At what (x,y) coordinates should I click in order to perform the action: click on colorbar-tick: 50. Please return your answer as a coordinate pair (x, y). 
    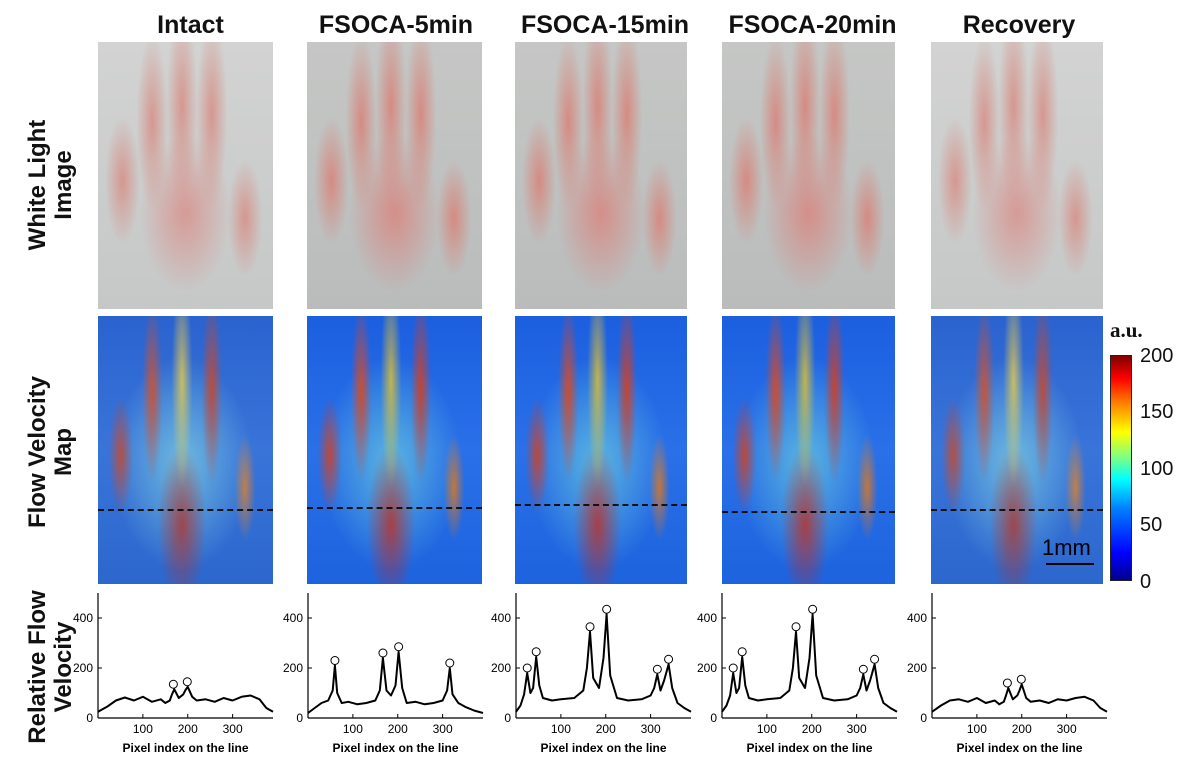
    Looking at the image, I should click on (1151, 525).